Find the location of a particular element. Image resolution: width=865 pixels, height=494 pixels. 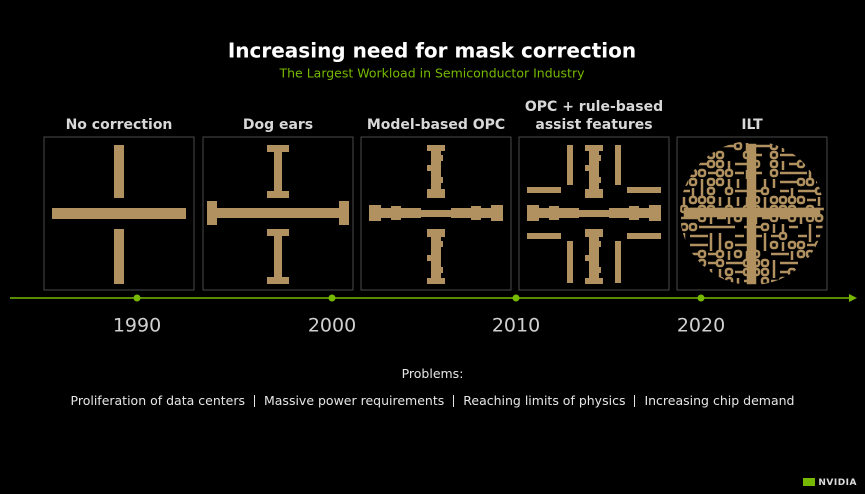

year-label: 2000 is located at coordinates (332, 326).